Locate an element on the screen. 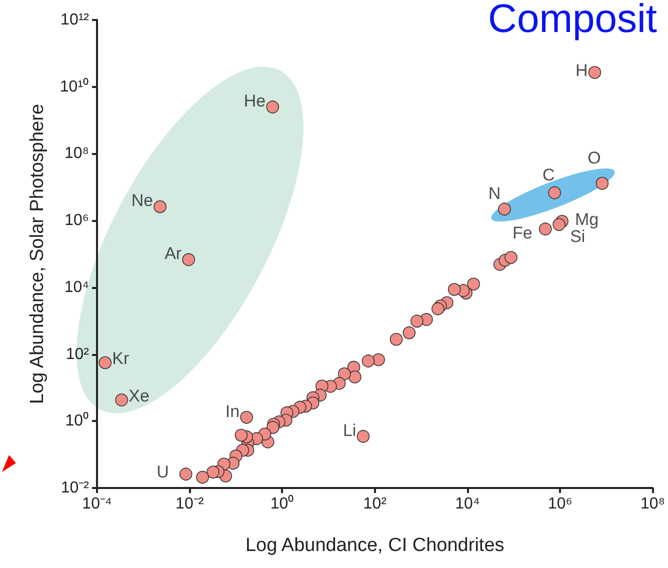 The height and width of the screenshot is (568, 668). y-tick-label: 10¹⁰ is located at coordinates (74, 86).